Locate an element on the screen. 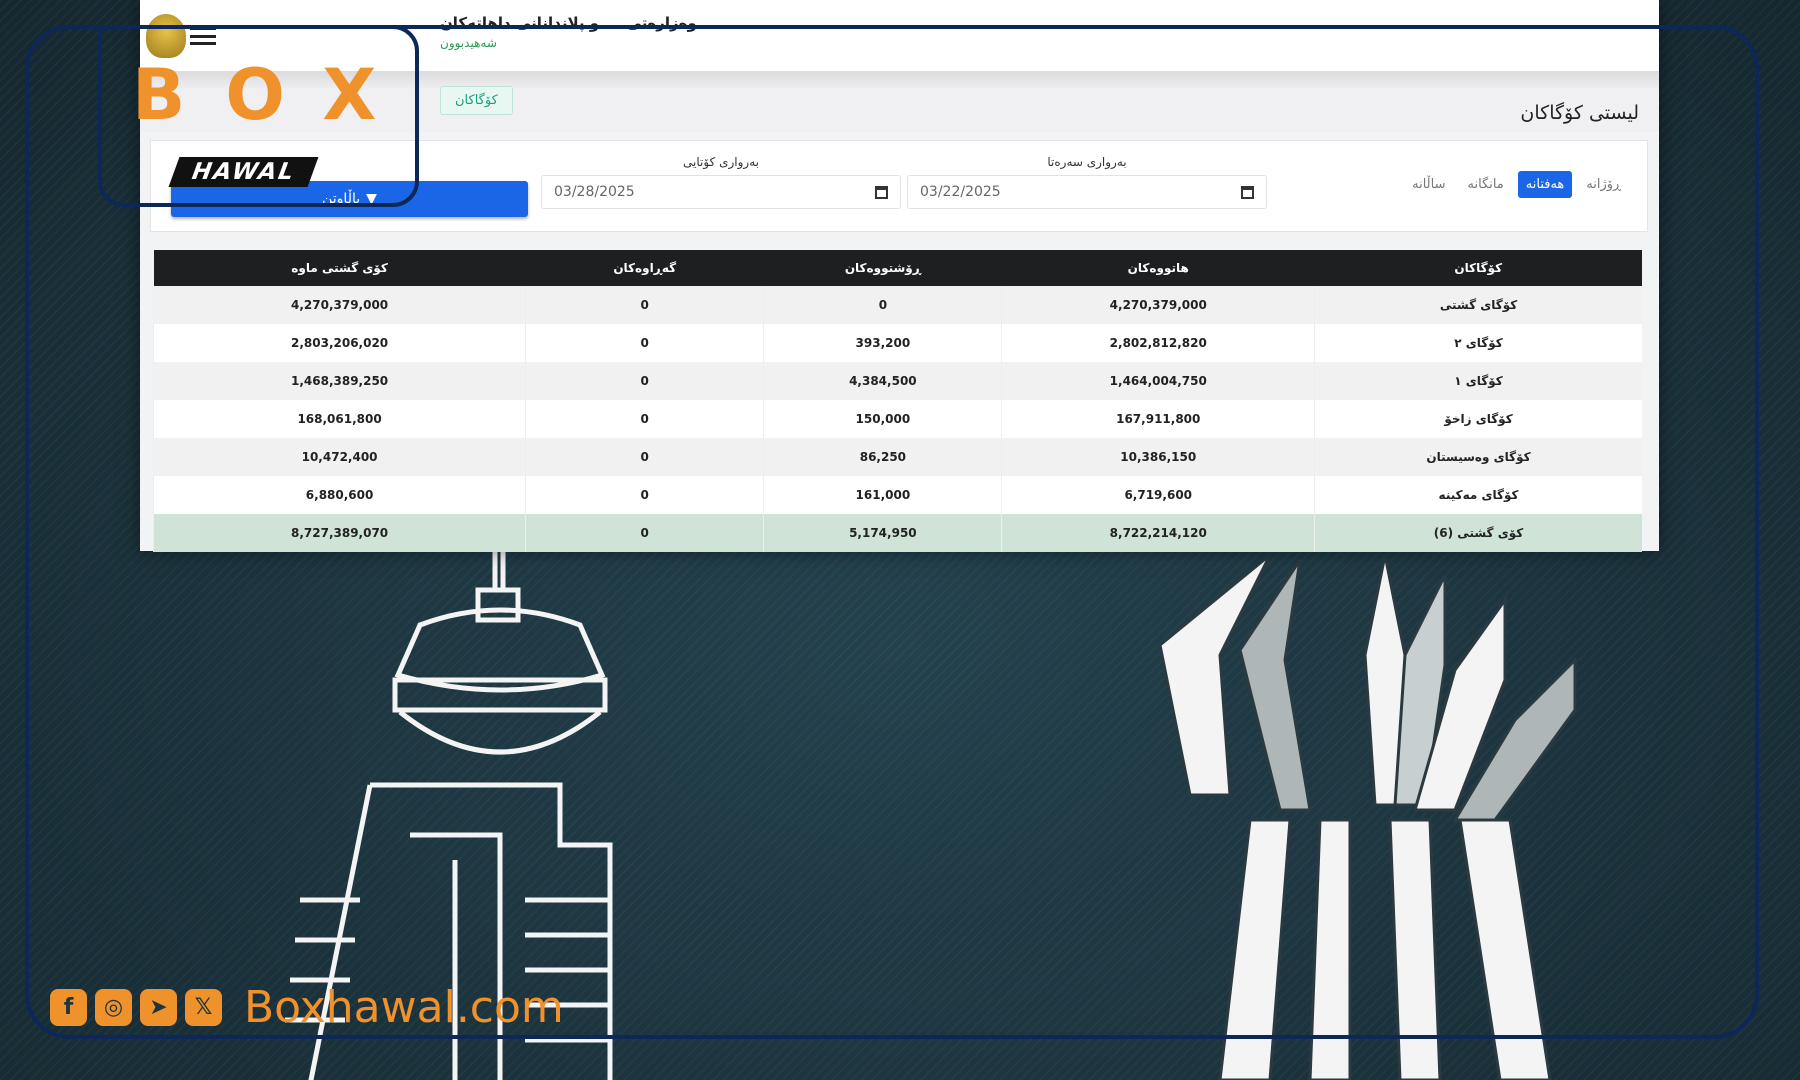  table-cell: 161,000 is located at coordinates (882, 495).